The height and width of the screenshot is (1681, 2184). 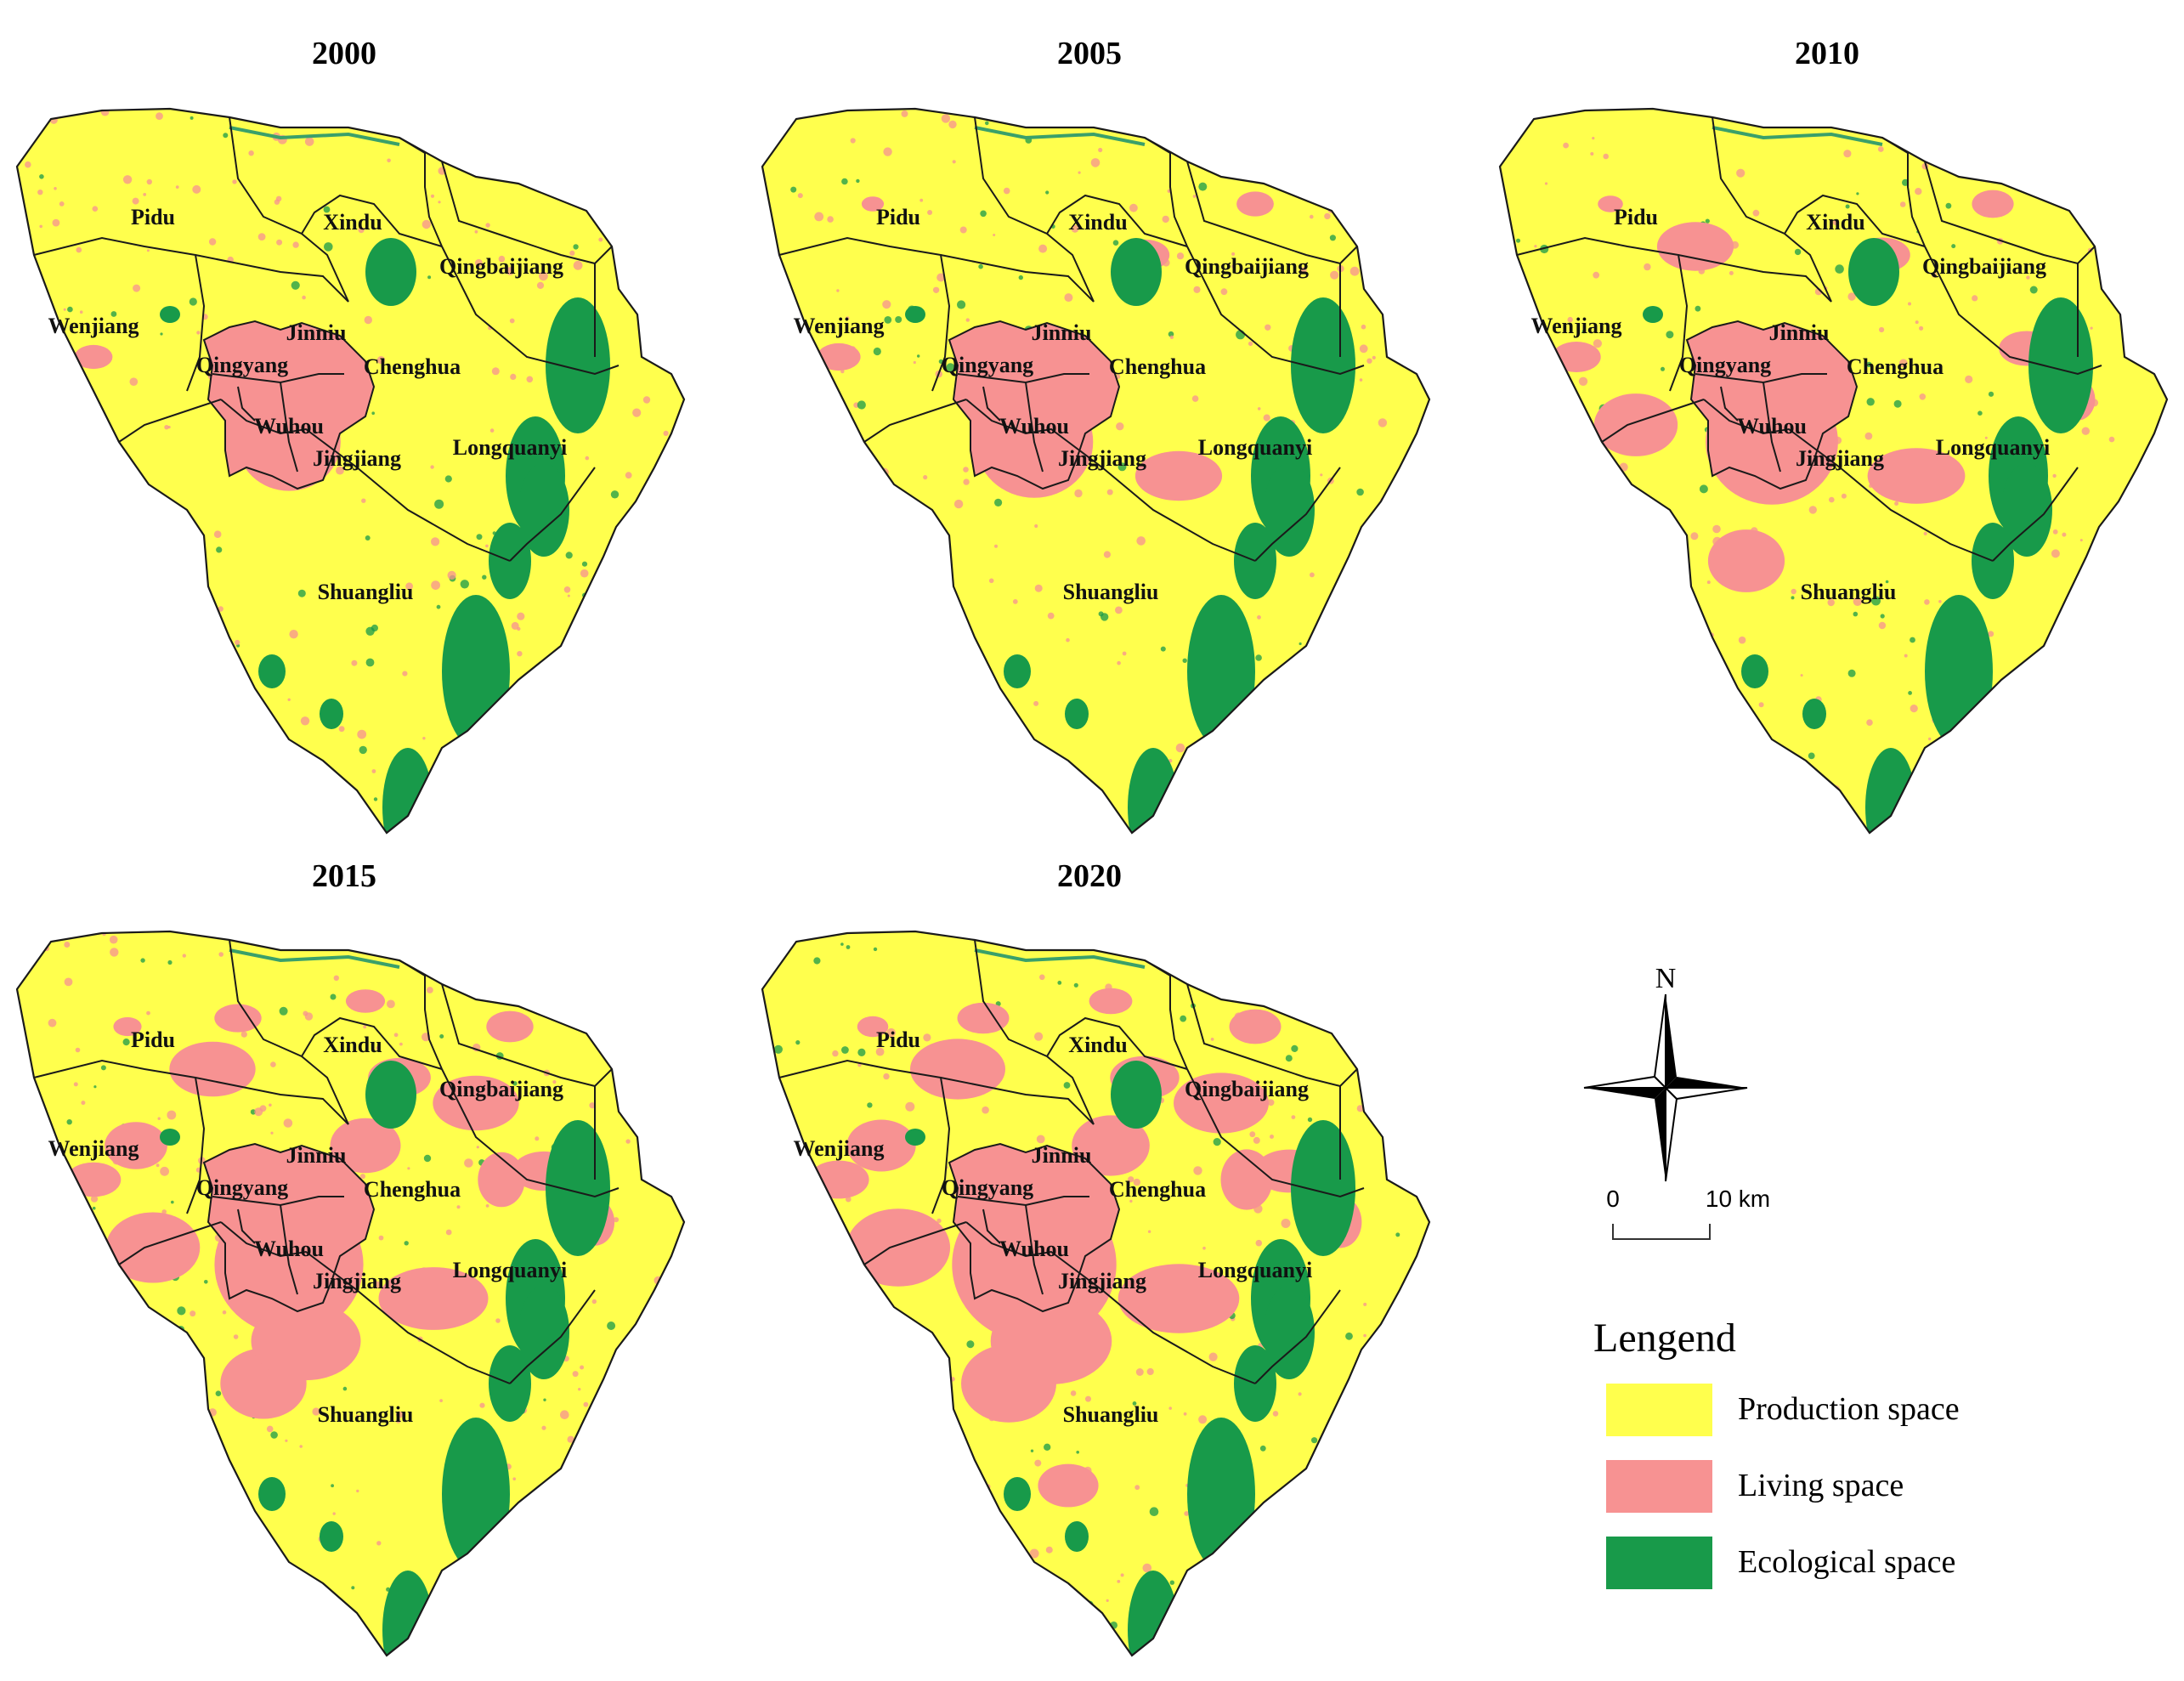 I want to click on district-label-wuhou: Wuhou, so click(x=289, y=426).